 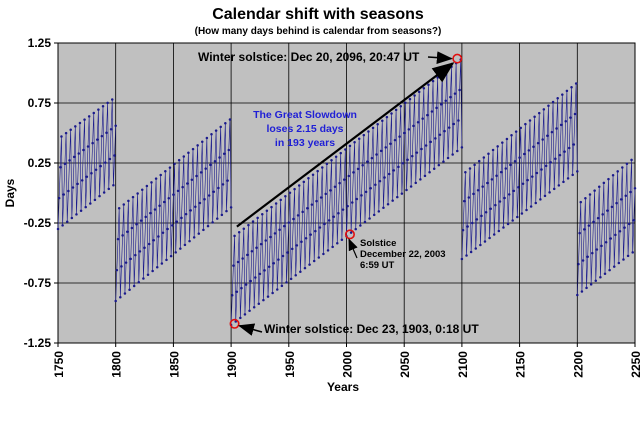 What do you see at coordinates (290, 364) in the screenshot?
I see `x-tick-label: 1950` at bounding box center [290, 364].